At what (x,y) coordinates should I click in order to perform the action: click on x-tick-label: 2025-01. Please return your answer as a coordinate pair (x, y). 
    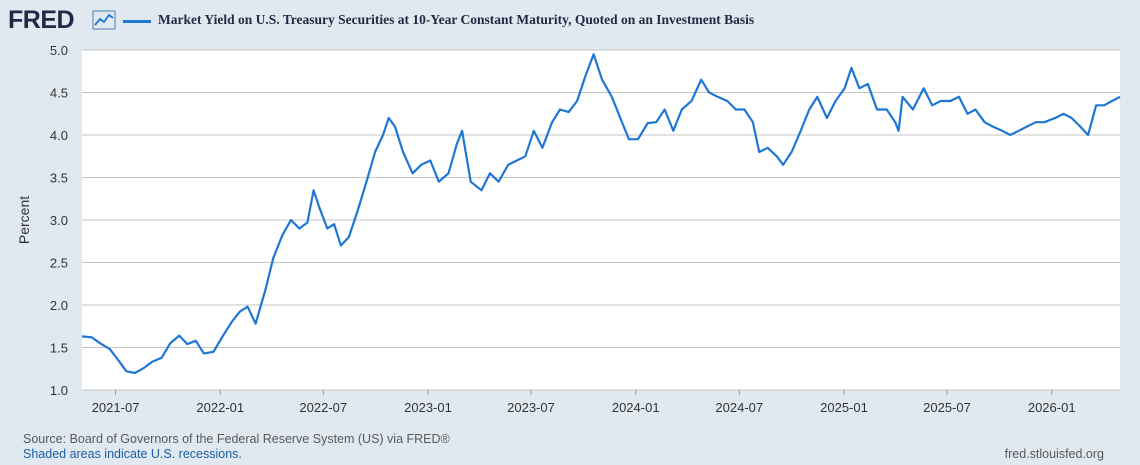
    Looking at the image, I should click on (844, 407).